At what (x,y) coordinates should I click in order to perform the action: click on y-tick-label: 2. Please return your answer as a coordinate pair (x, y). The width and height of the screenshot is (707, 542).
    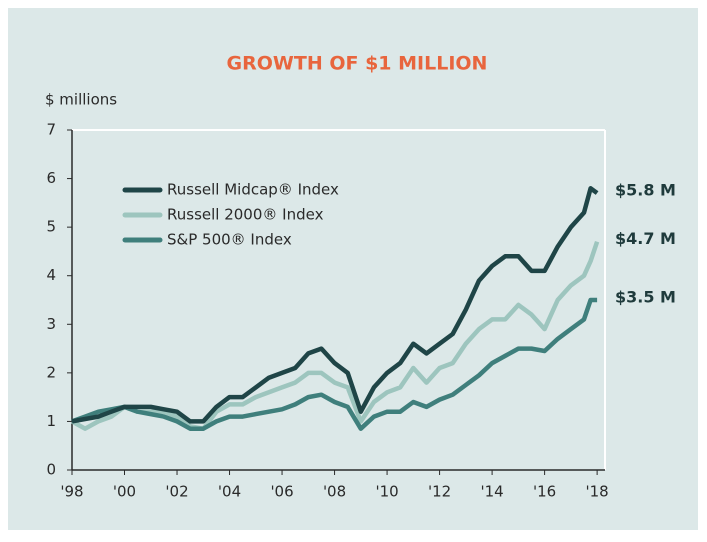
    Looking at the image, I should click on (51, 372).